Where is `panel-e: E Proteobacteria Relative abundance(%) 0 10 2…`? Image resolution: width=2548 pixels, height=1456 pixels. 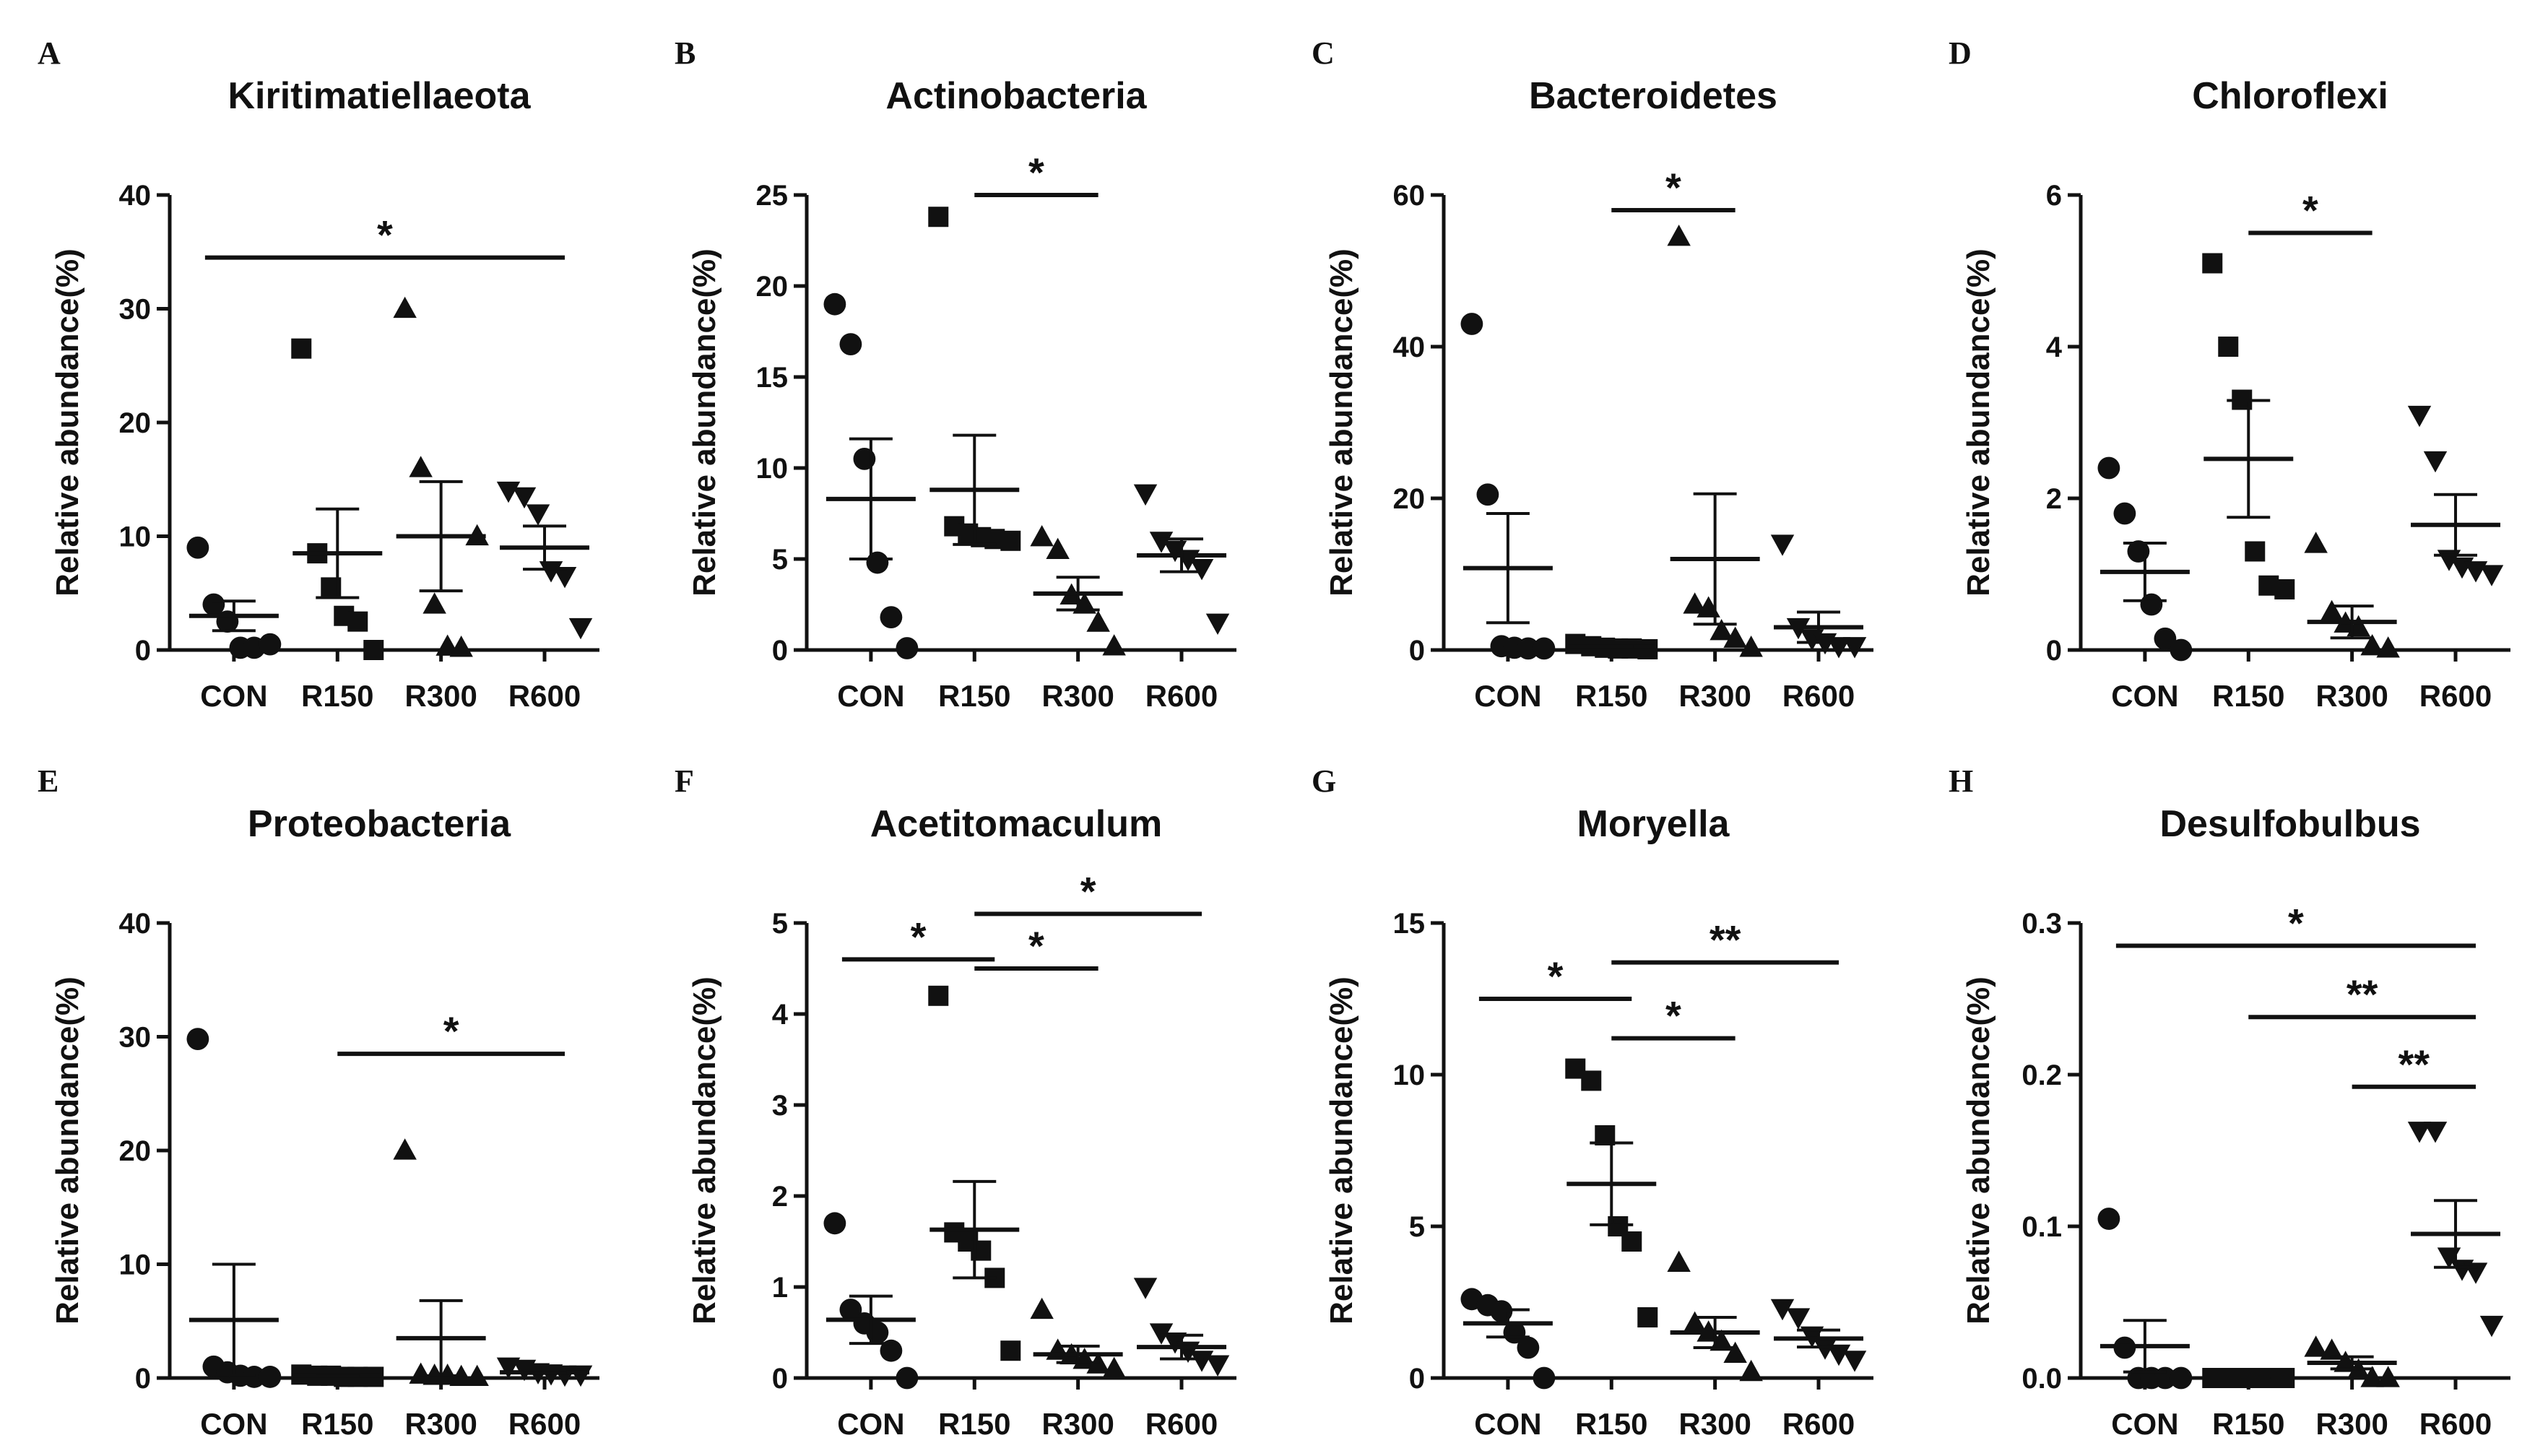
panel-e: E Proteobacteria Relative abundance(%) 0 10 2… is located at coordinates (318, 1102).